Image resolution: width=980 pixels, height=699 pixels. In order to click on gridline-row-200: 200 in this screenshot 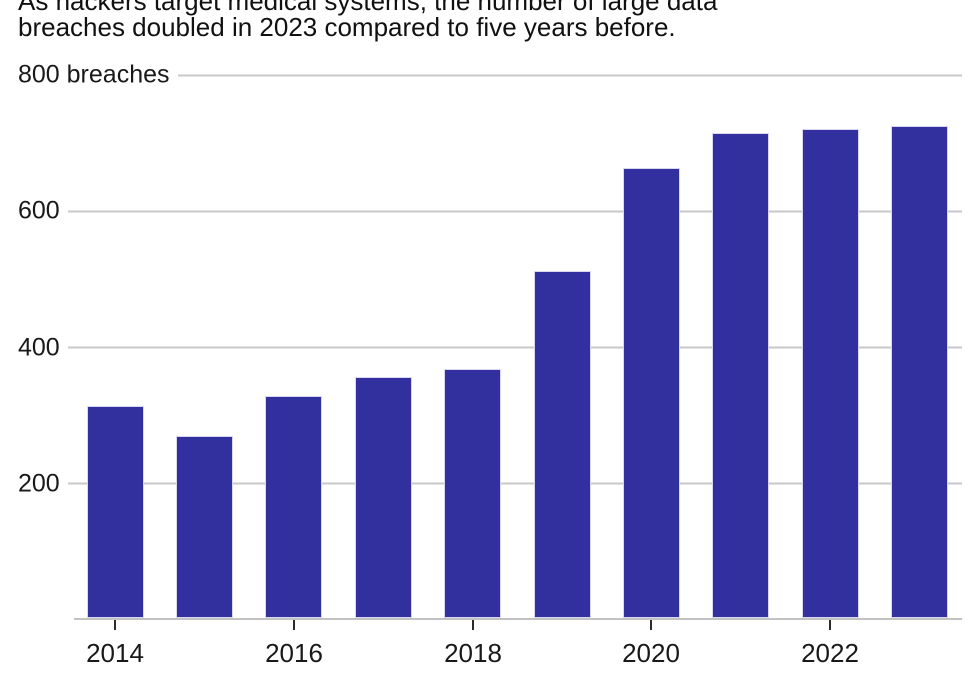, I will do `click(490, 483)`.